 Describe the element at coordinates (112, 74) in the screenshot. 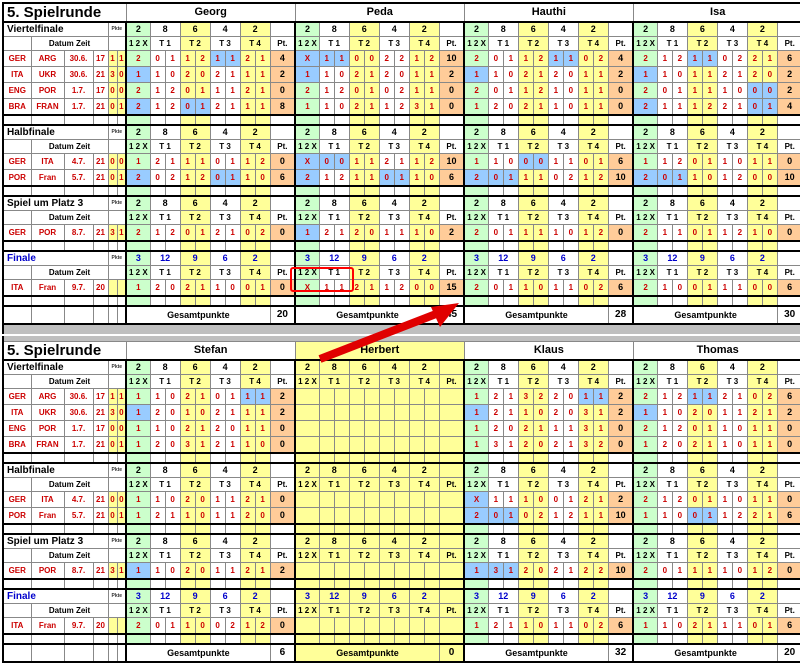

I see `result-home-cell: 3` at that location.